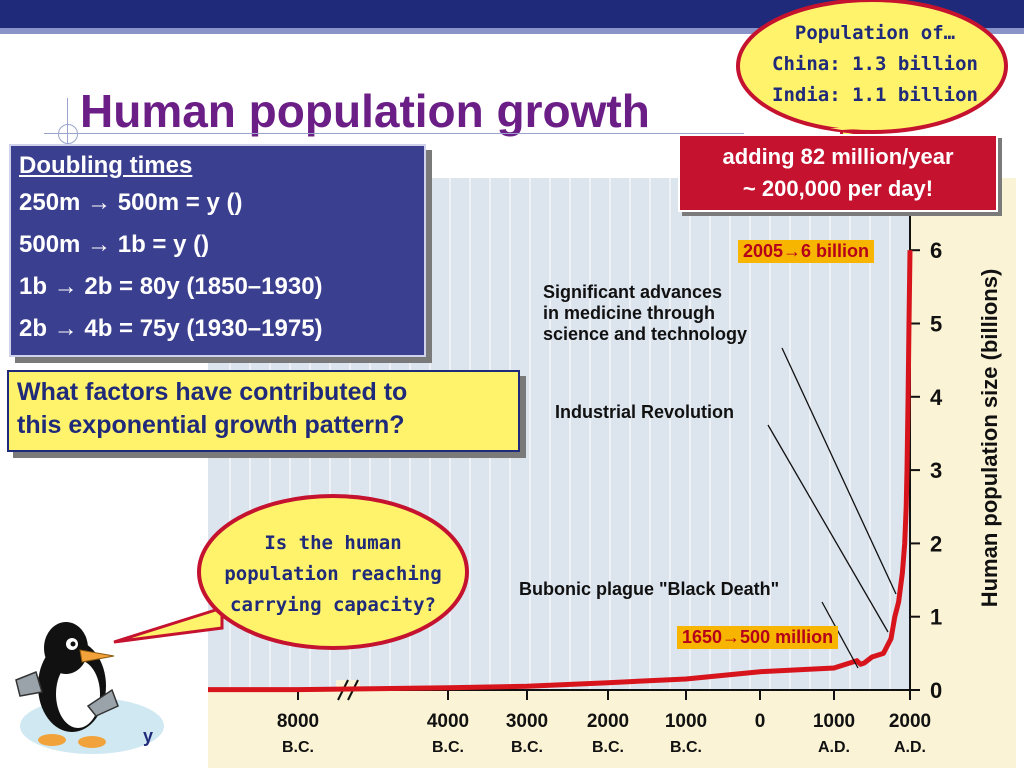 The image size is (1024, 768). Describe the element at coordinates (629, 313) in the screenshot. I see `medicine-line: in medicine through` at that location.